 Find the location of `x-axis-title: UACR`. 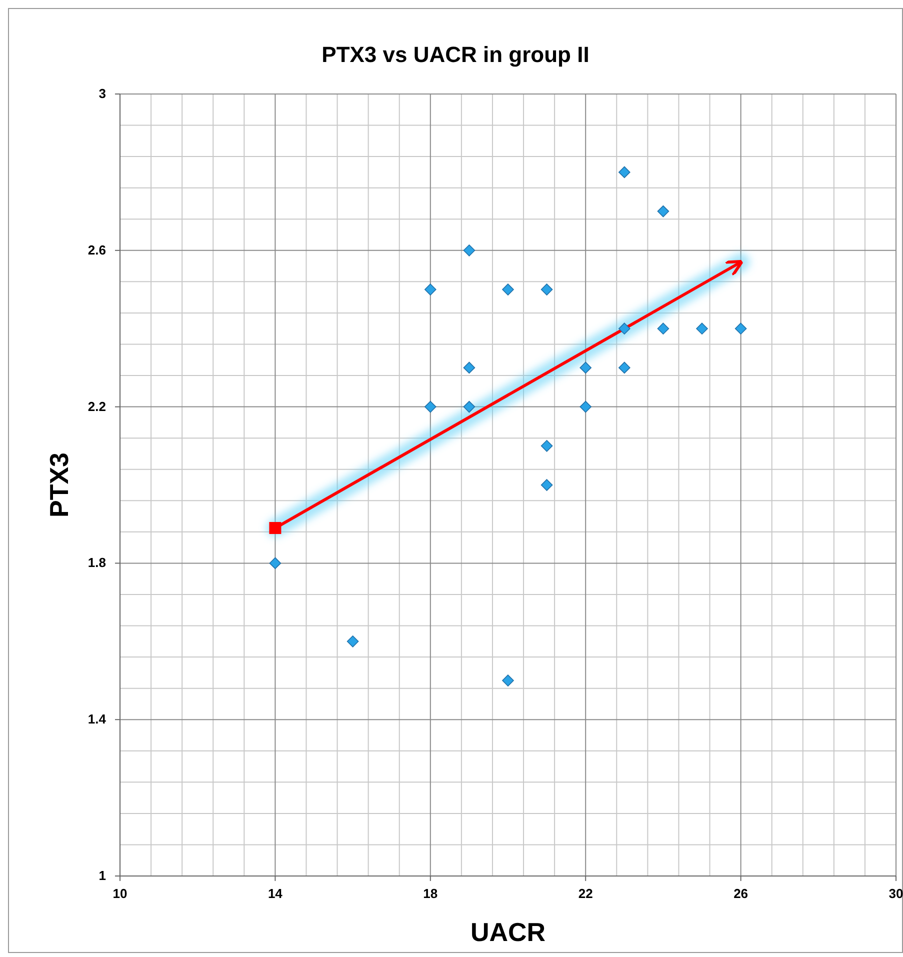

x-axis-title: UACR is located at coordinates (508, 932).